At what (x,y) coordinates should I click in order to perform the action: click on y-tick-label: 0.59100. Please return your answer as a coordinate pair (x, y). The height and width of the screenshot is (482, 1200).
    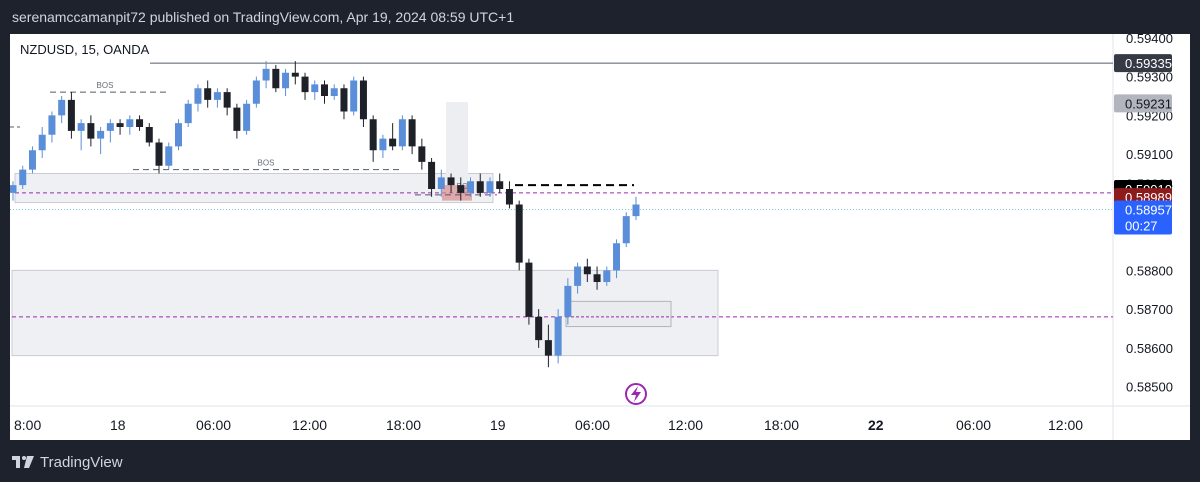
    Looking at the image, I should click on (1149, 154).